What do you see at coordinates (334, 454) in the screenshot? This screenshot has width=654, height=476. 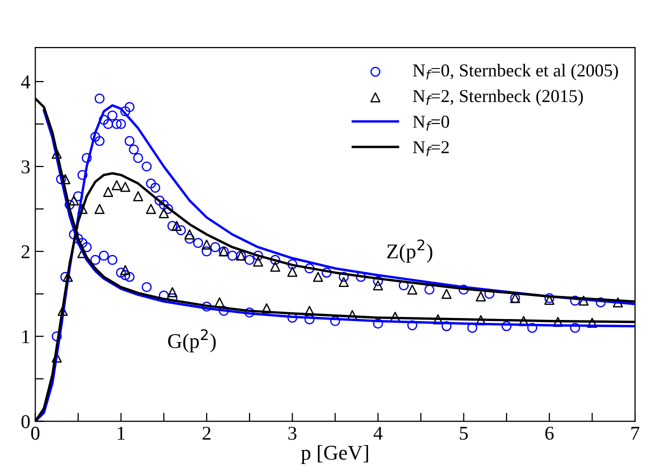 I see `x-axis-title: p [GeV]` at bounding box center [334, 454].